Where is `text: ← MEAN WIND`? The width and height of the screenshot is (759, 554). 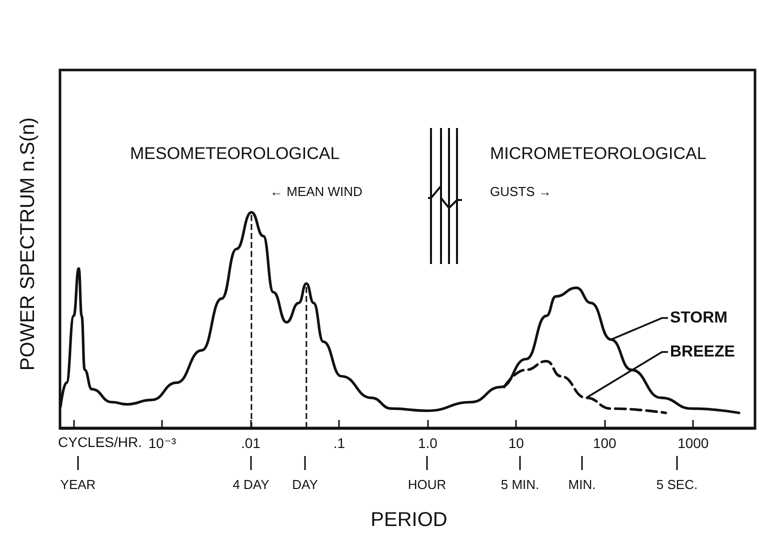 text: ← MEAN WIND is located at coordinates (316, 191).